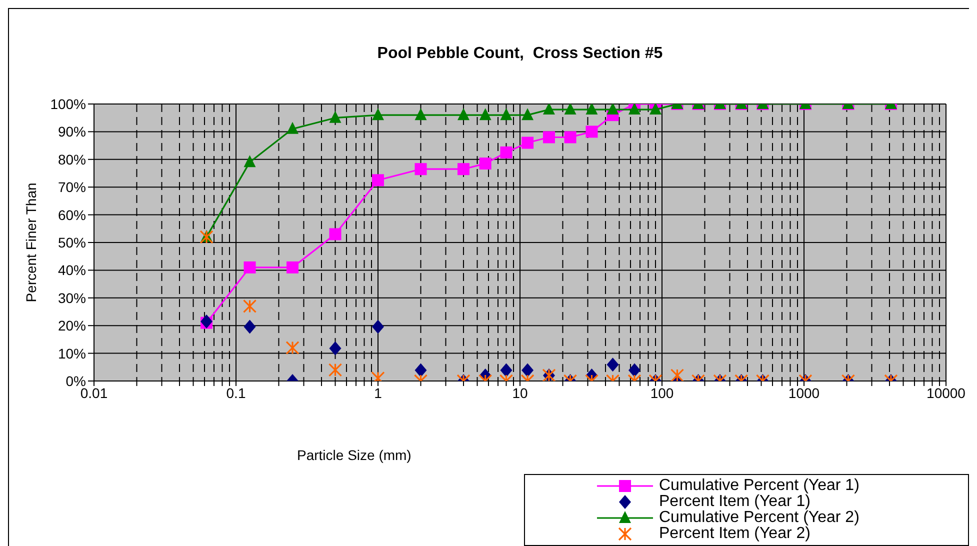 The width and height of the screenshot is (977, 546). I want to click on legend-label: Cumulative Percent (Year 2), so click(759, 517).